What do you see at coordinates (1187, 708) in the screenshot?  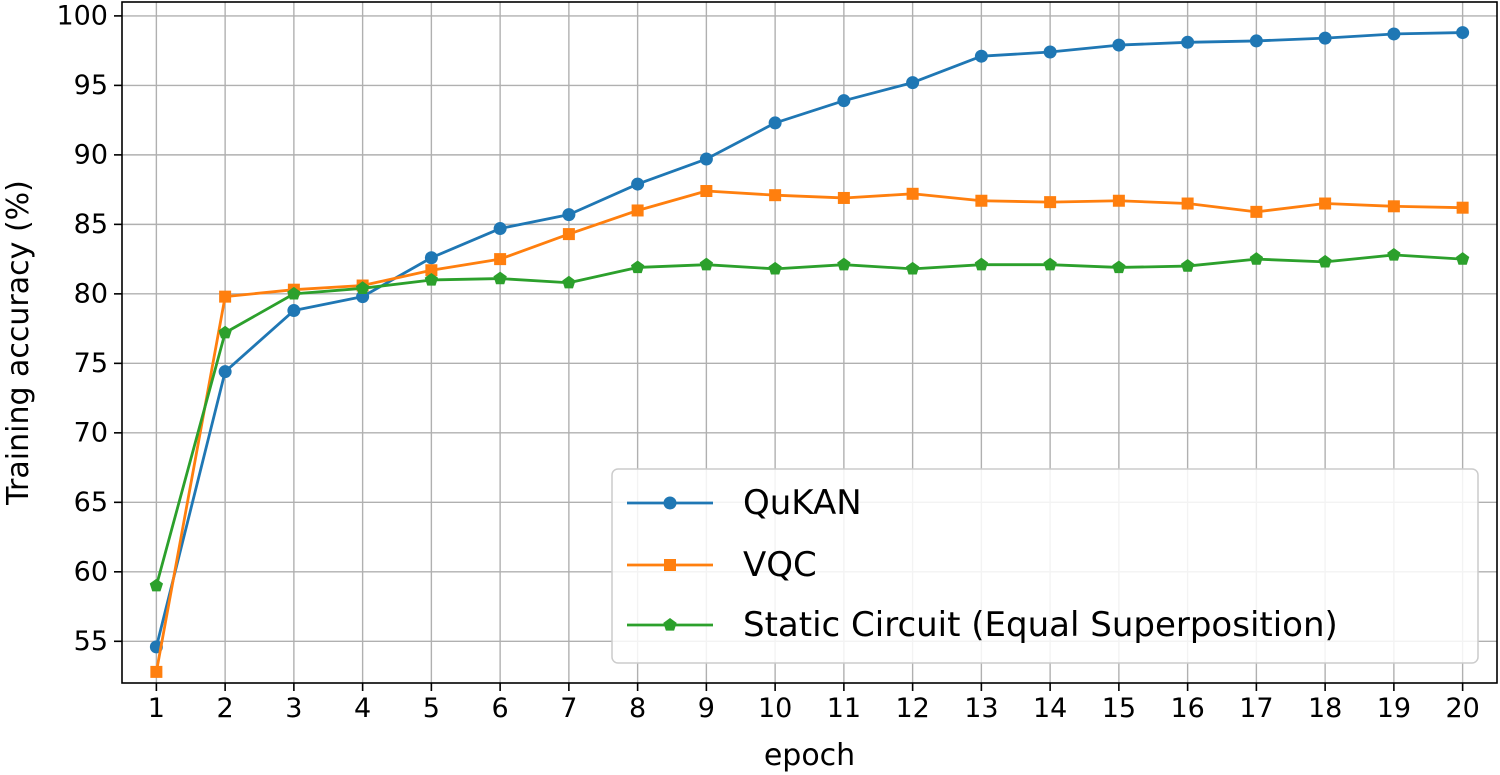 I see `x-tick-label: 16` at bounding box center [1187, 708].